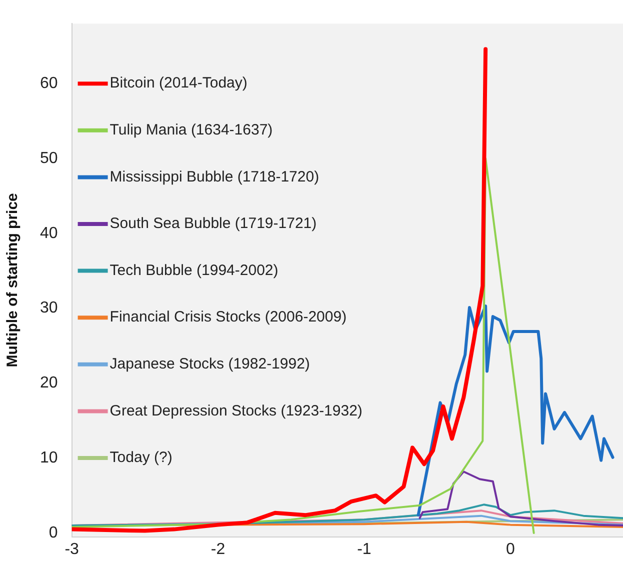 This screenshot has width=623, height=570. I want to click on legend-label: Mississippi Bubble (1718-1720), so click(215, 177).